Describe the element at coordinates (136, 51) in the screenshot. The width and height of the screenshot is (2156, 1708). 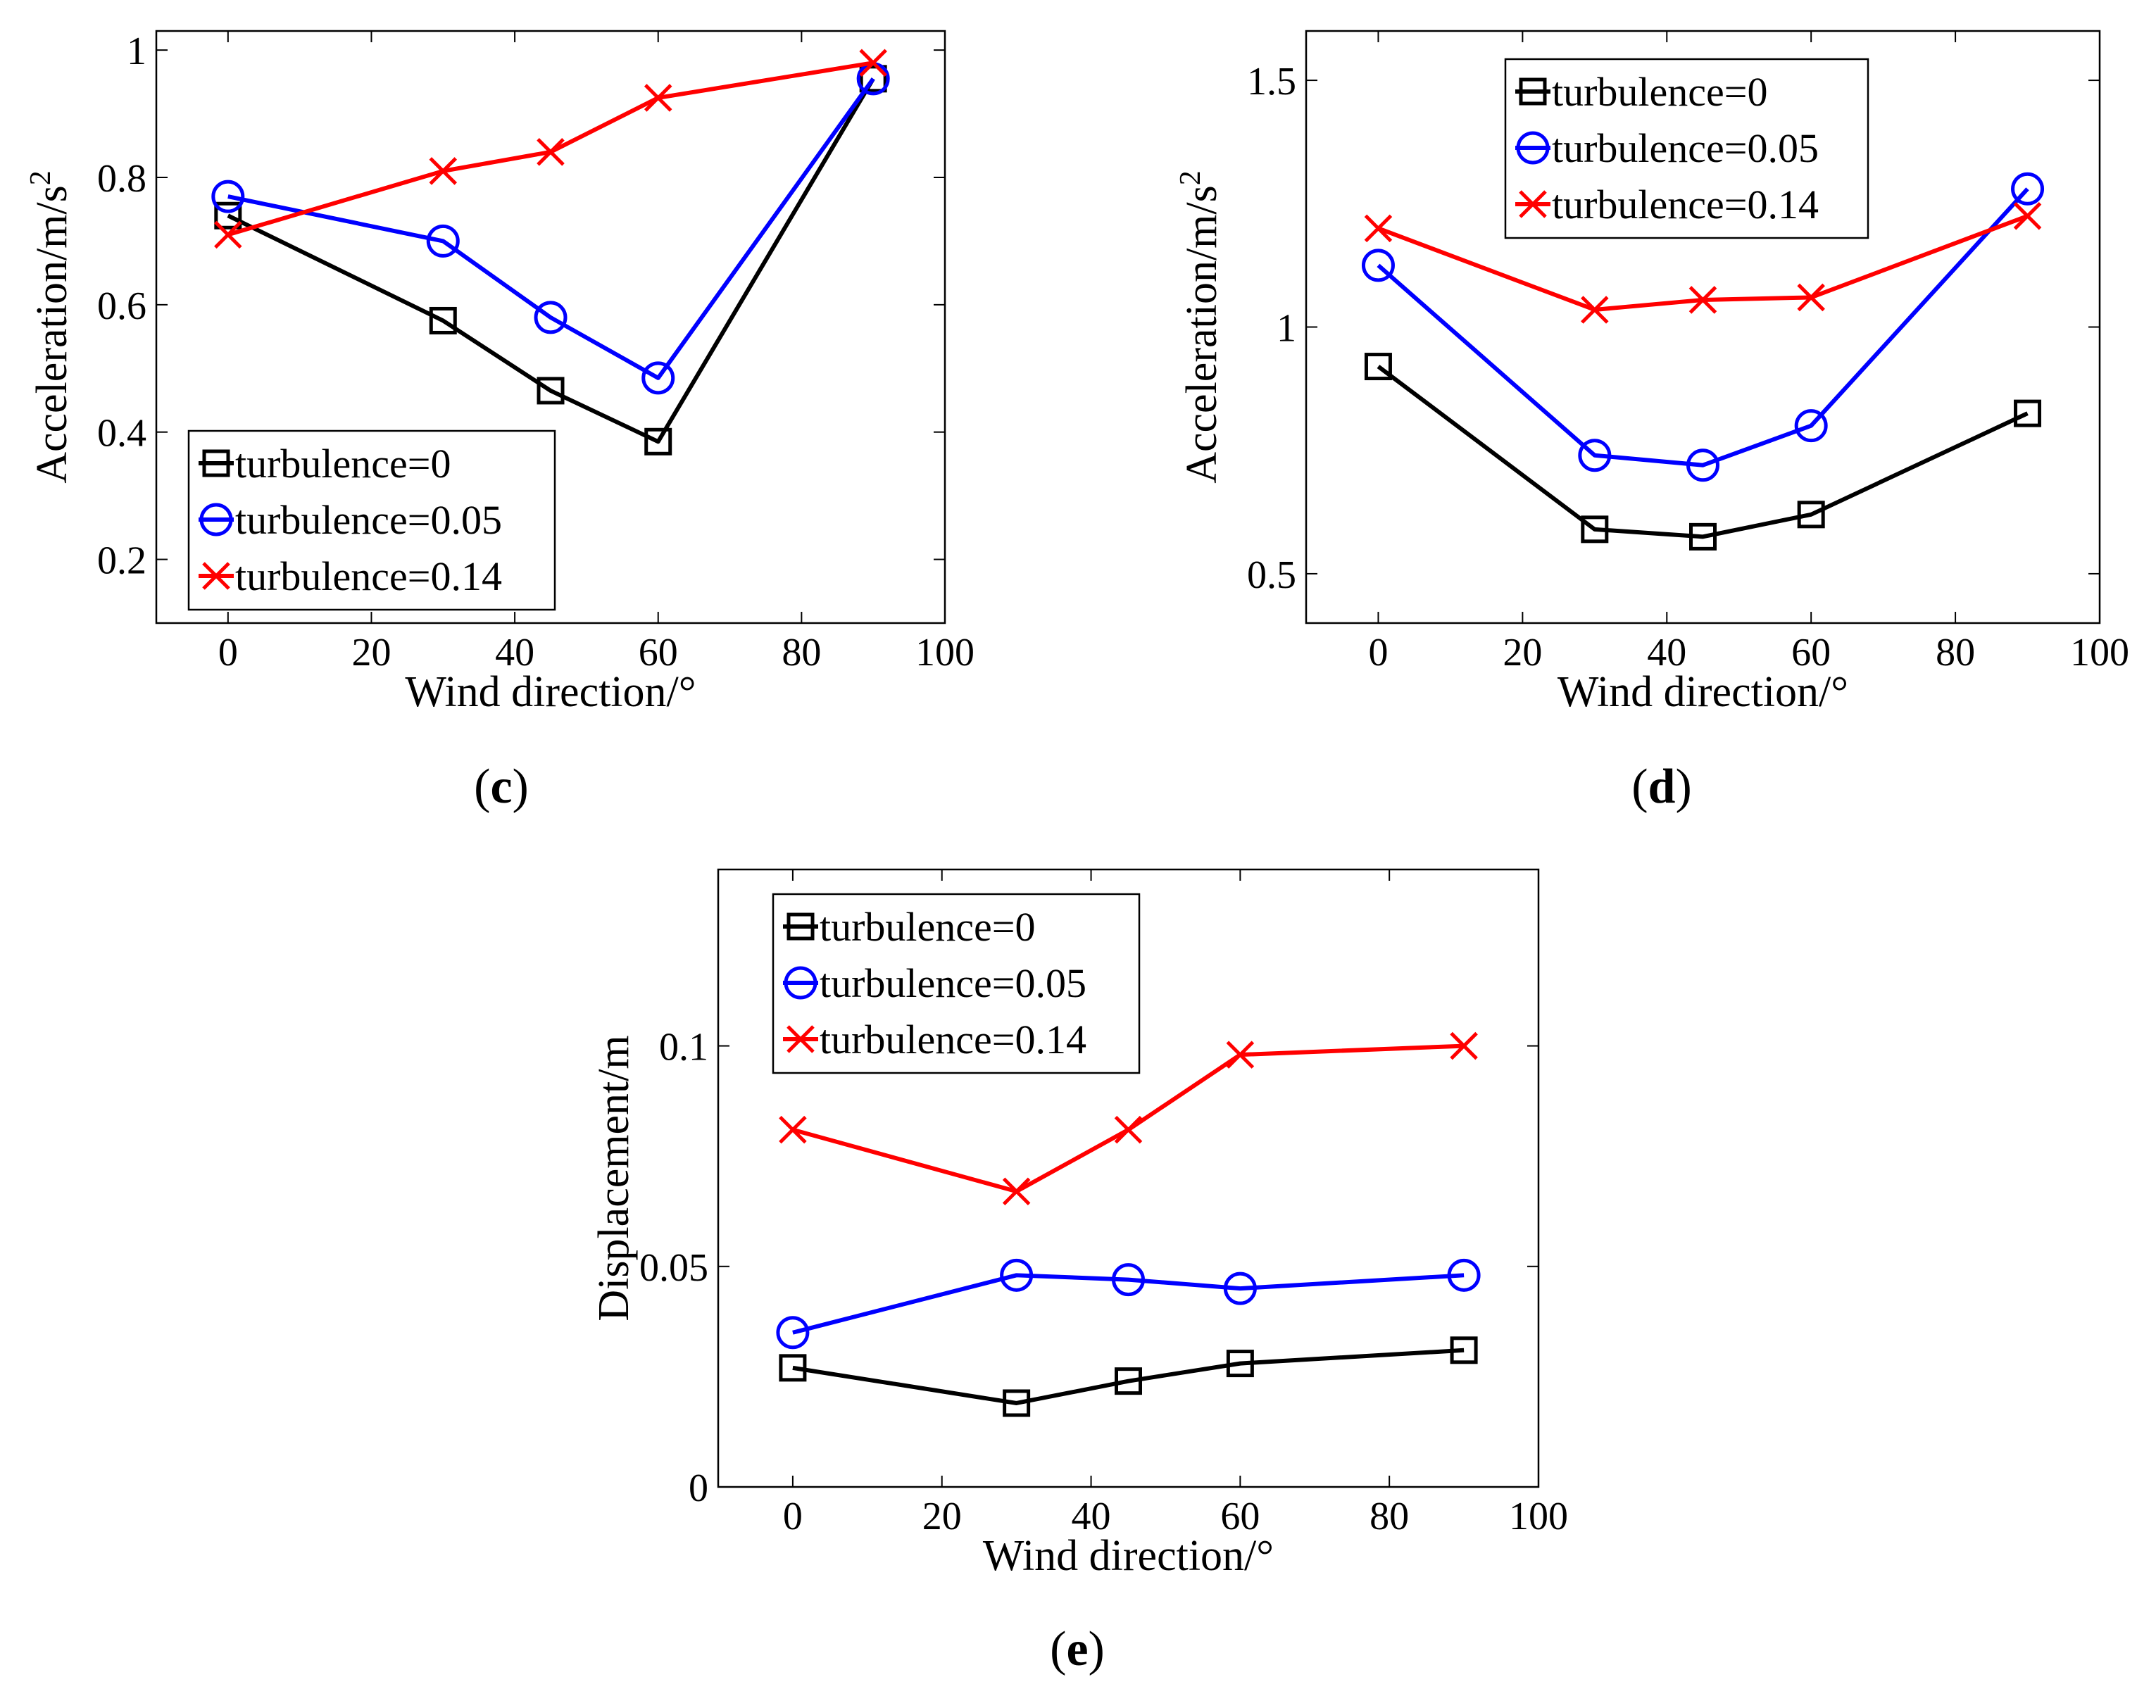
I see `y-tick-label: 1` at that location.